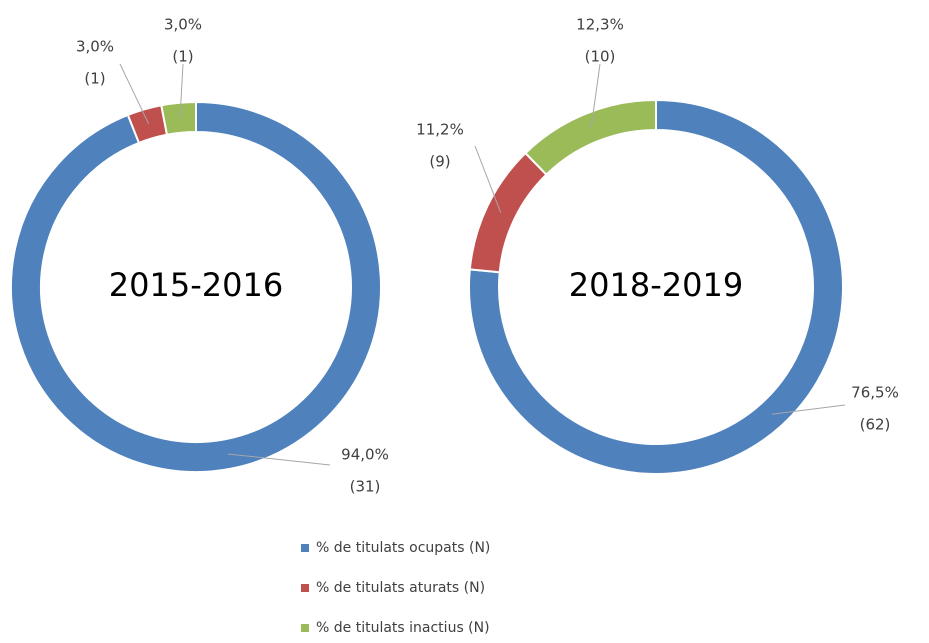 The width and height of the screenshot is (929, 643). What do you see at coordinates (403, 548) in the screenshot?
I see `legend-label: % de titulats ocupats (N)` at bounding box center [403, 548].